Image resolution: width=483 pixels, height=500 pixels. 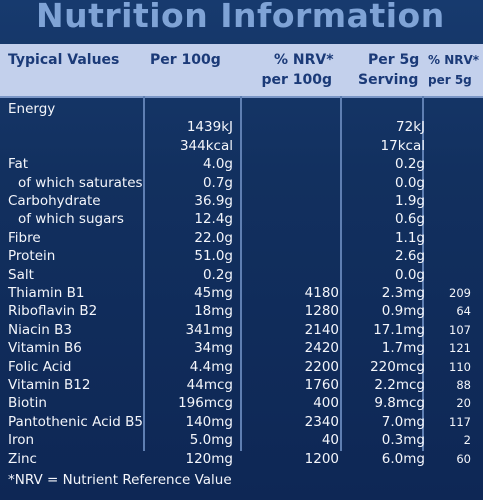 I want to click on per-100g-value: 4.0g, so click(x=217, y=164).